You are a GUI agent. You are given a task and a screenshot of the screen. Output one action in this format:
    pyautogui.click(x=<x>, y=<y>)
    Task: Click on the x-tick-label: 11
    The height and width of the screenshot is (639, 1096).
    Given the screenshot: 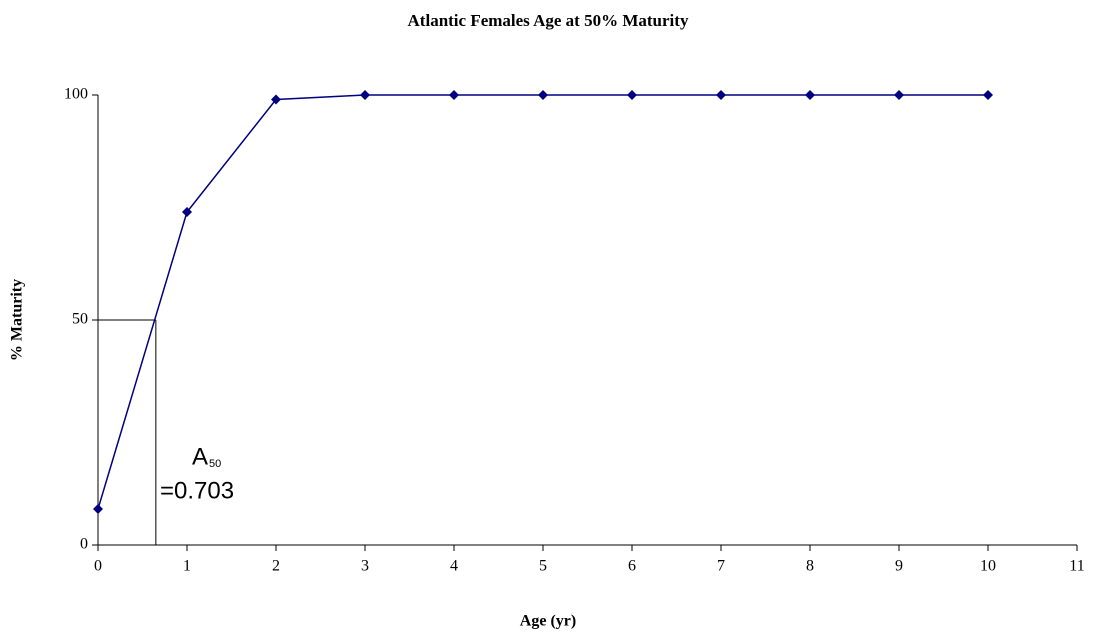 What is the action you would take?
    pyautogui.click(x=1076, y=566)
    